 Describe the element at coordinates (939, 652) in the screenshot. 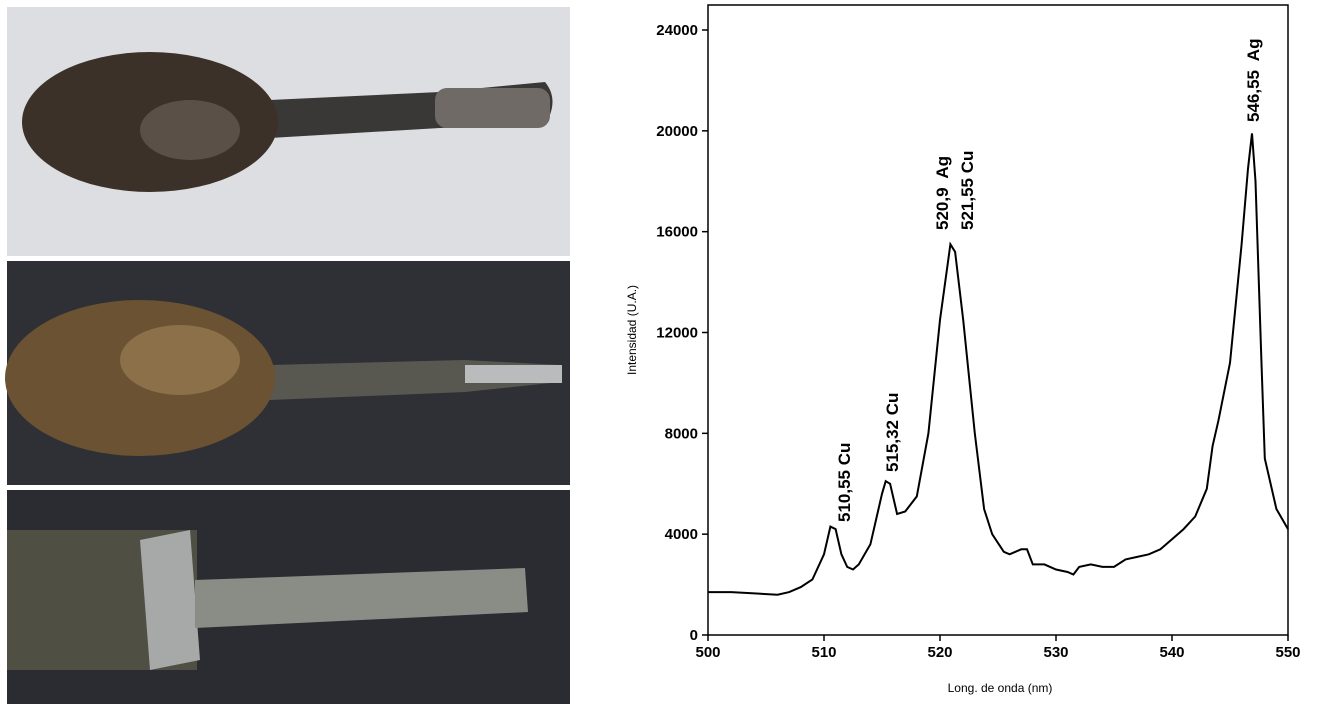

I see `x-tick-label: 520` at that location.